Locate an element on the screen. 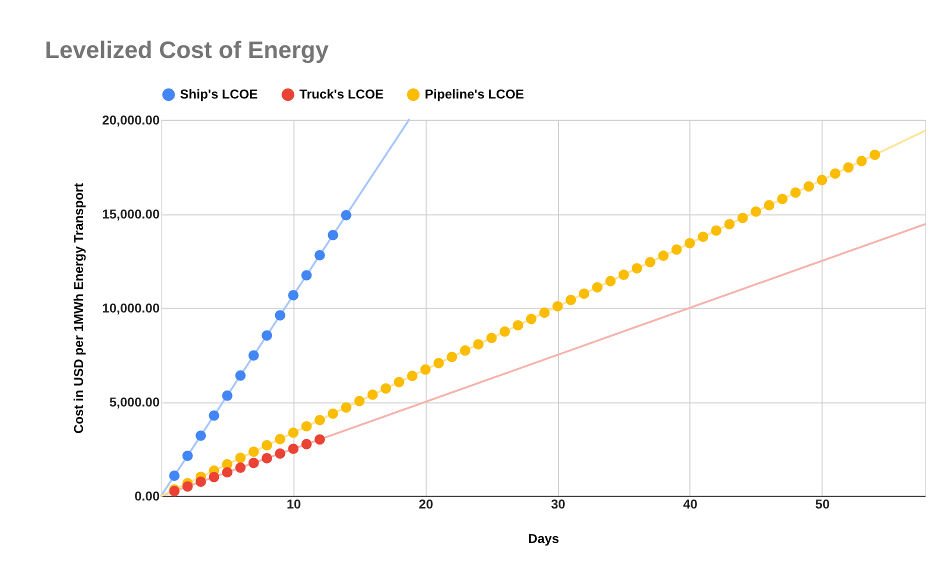 This screenshot has width=938, height=583. x-tick-label: 40 is located at coordinates (690, 504).